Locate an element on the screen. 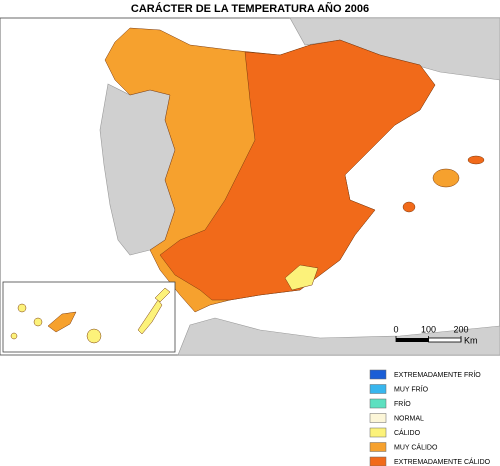 Image resolution: width=500 pixels, height=466 pixels. legend-label: MUY CÁLIDO is located at coordinates (416, 446).